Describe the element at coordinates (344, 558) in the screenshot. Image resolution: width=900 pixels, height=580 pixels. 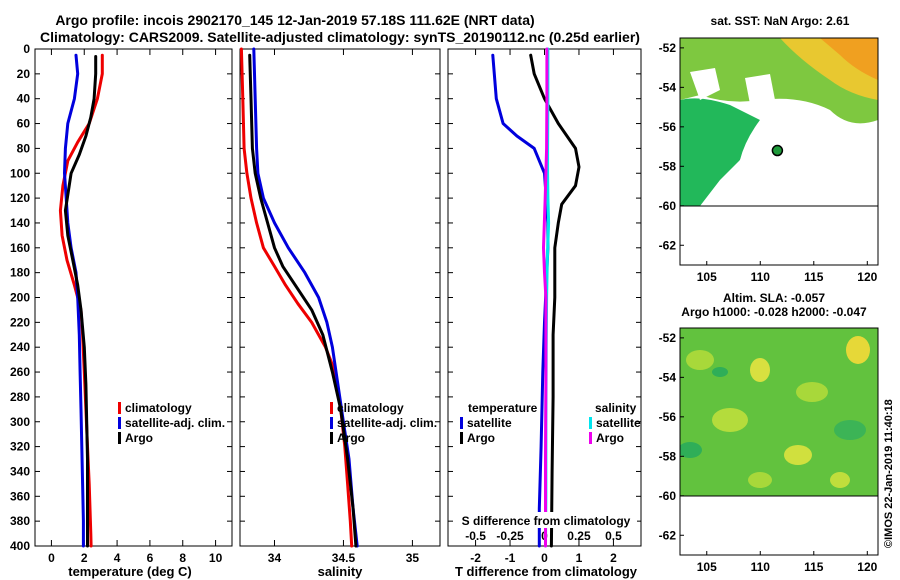
I see `x-tick-label: 34.5` at that location.